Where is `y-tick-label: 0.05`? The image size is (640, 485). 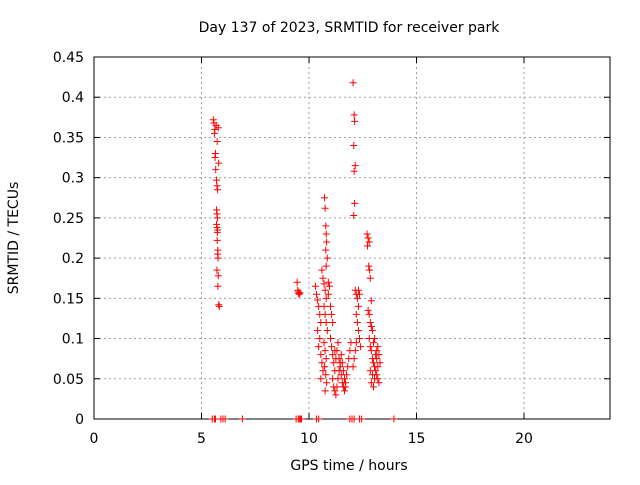
y-tick-label: 0.05 is located at coordinates (68, 380).